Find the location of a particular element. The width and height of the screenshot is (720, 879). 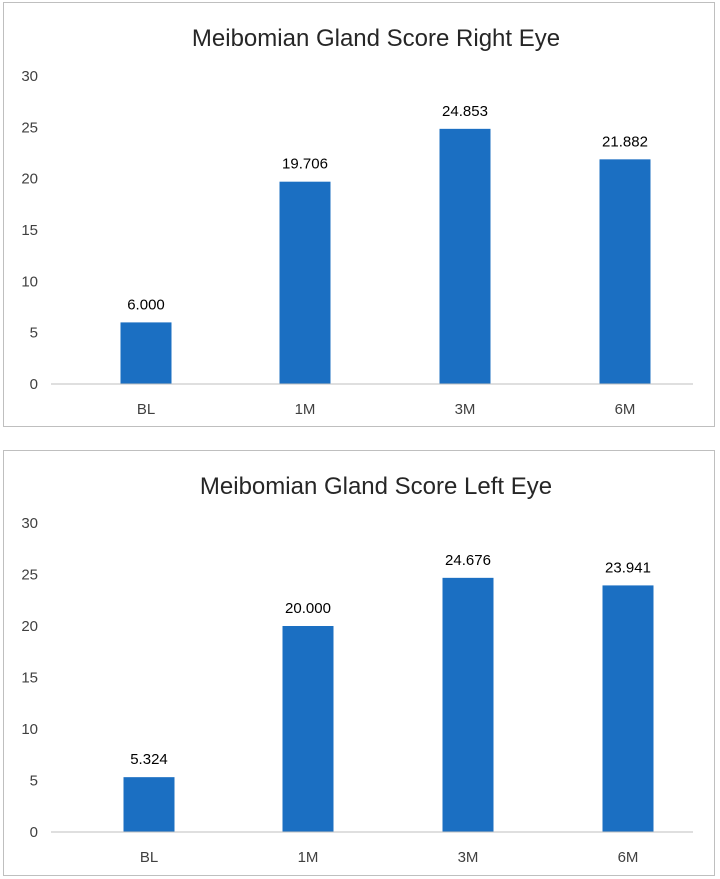

chart-title: Meibomian Gland Score Left Eye is located at coordinates (376, 486).